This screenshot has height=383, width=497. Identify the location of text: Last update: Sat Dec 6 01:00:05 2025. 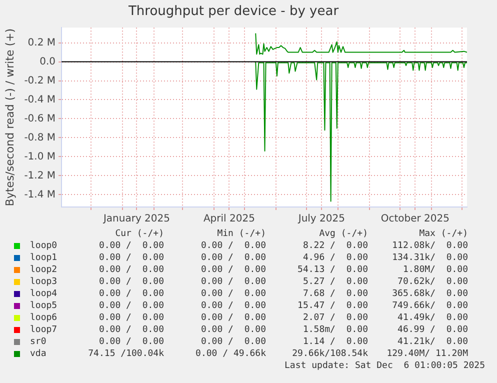
(384, 366).